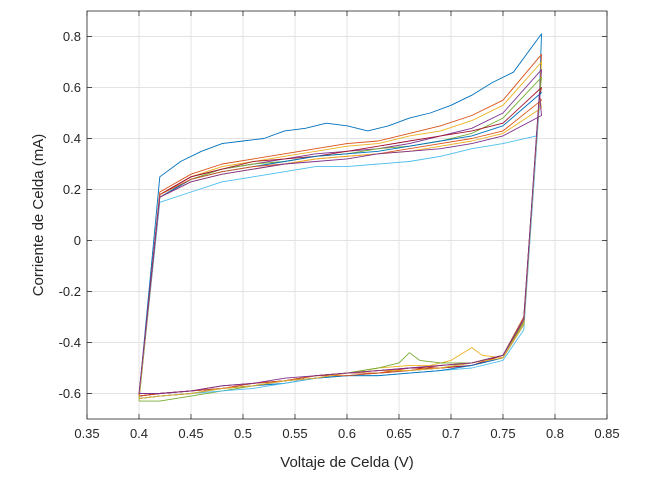 This screenshot has width=671, height=481. I want to click on y-tick-label: 0, so click(77, 240).